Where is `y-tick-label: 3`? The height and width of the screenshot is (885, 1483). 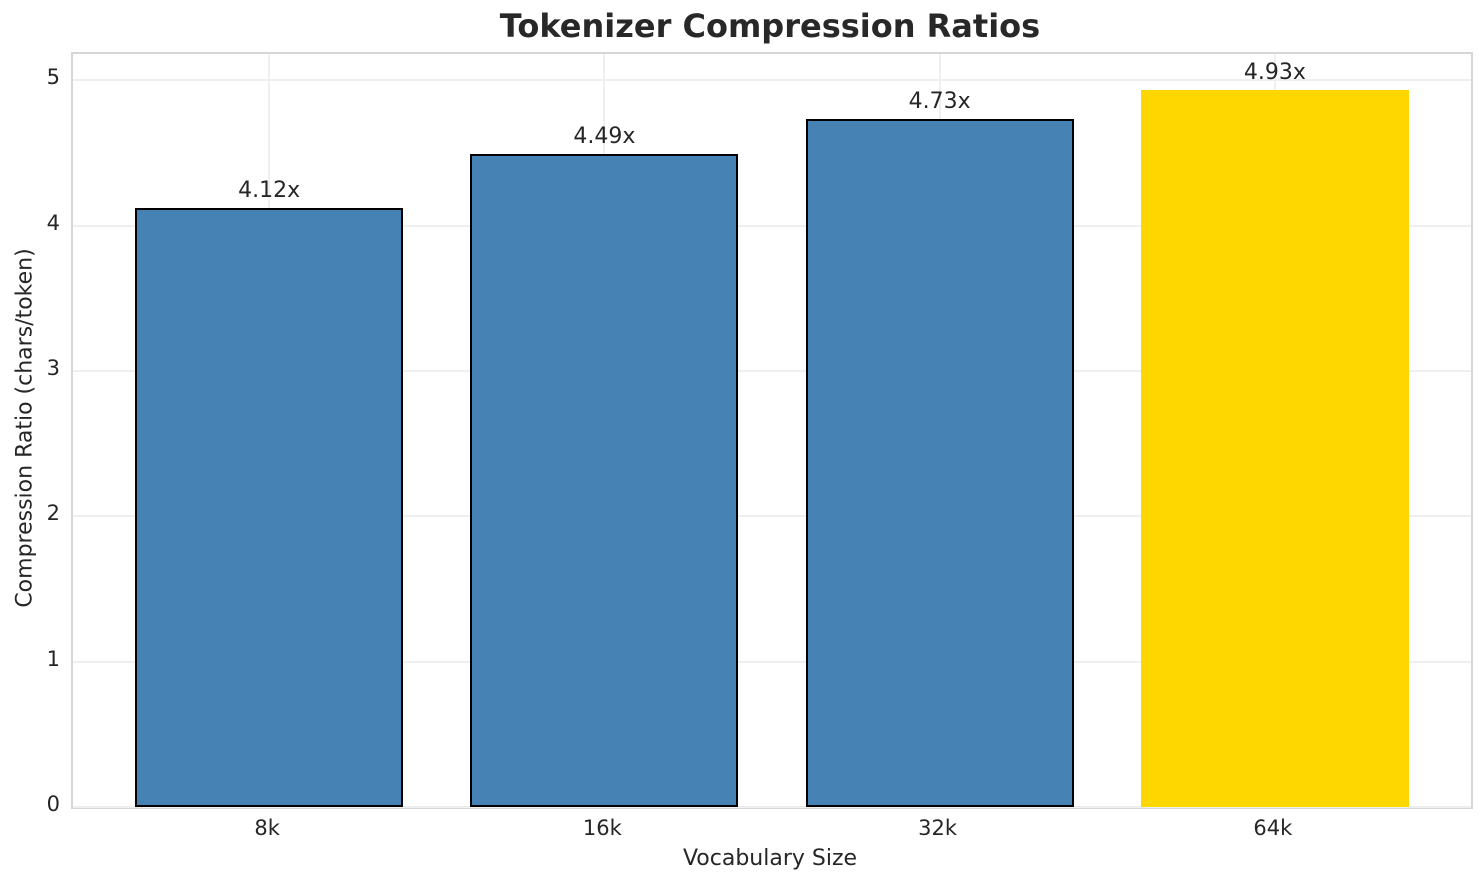 y-tick-label: 3 is located at coordinates (53, 367).